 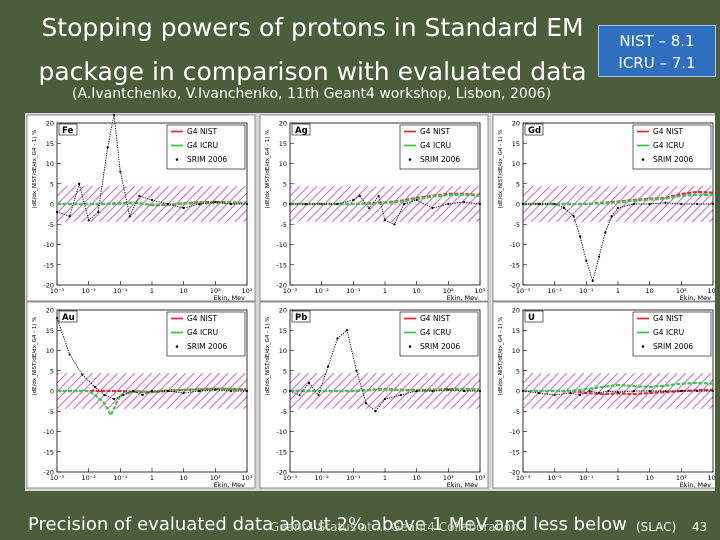 I want to click on panel-fe-xtick-label: 10³, so click(x=247, y=291).